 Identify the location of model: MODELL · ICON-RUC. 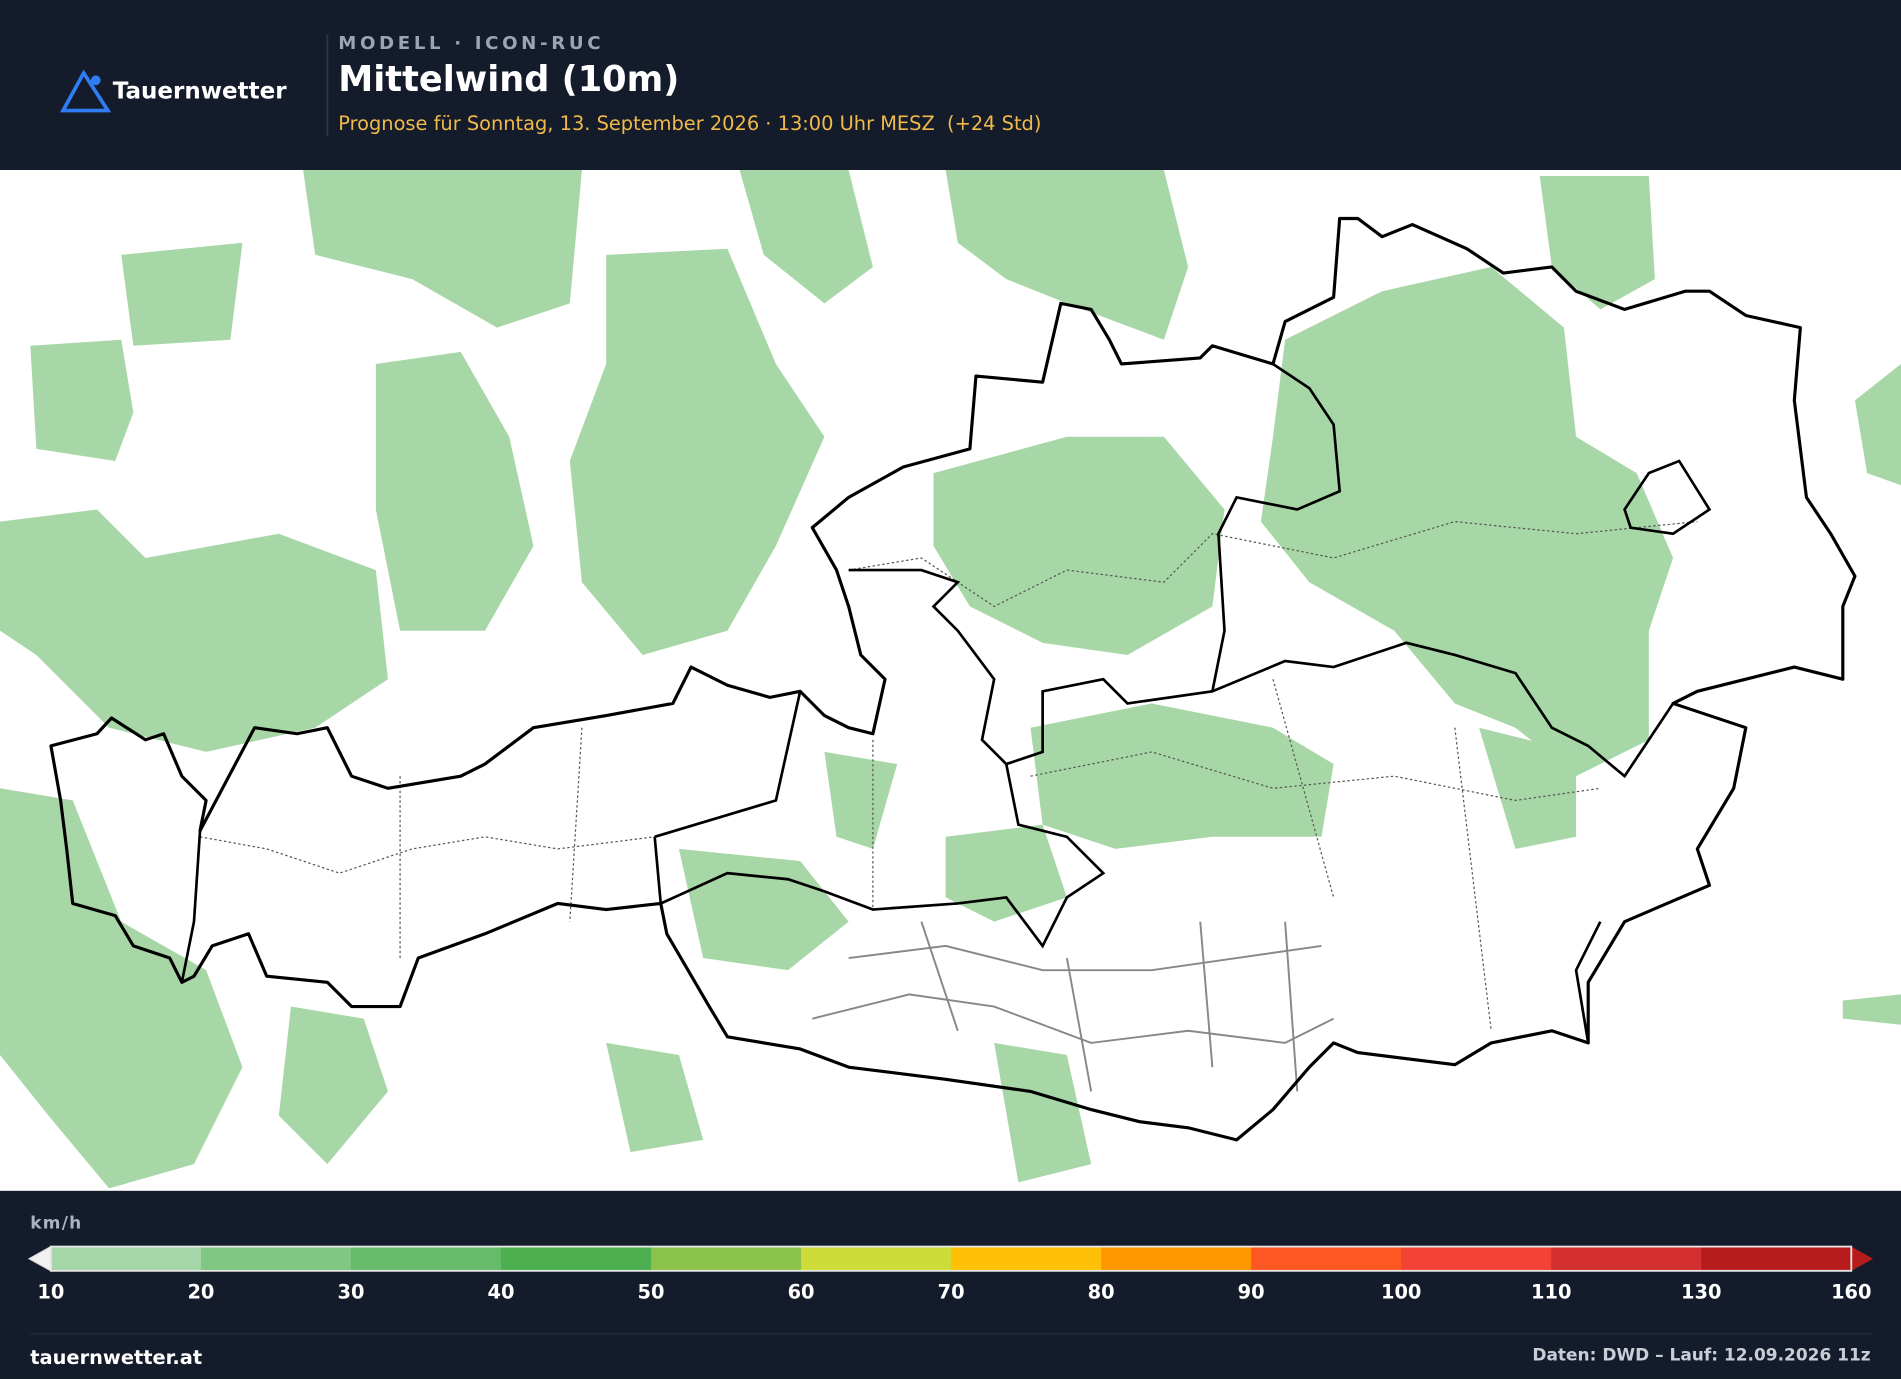
(471, 43).